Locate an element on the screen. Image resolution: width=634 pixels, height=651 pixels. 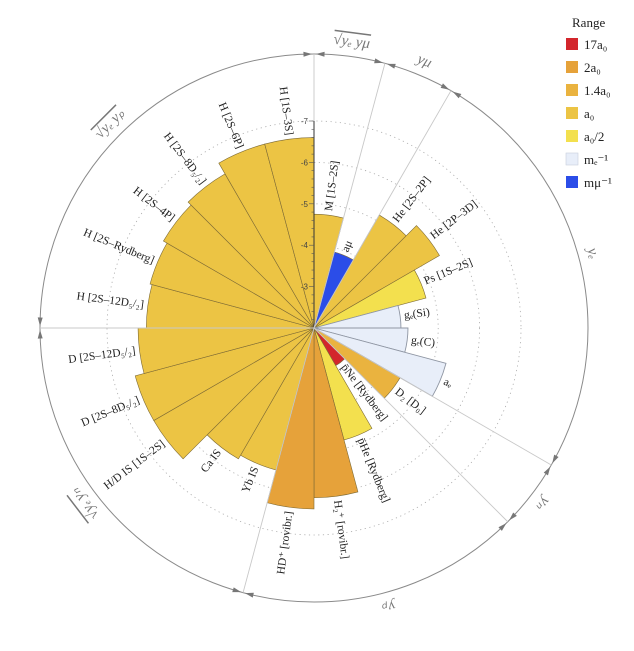
bar-label: H [2S–12D₅/₂] is located at coordinates (110, 300).